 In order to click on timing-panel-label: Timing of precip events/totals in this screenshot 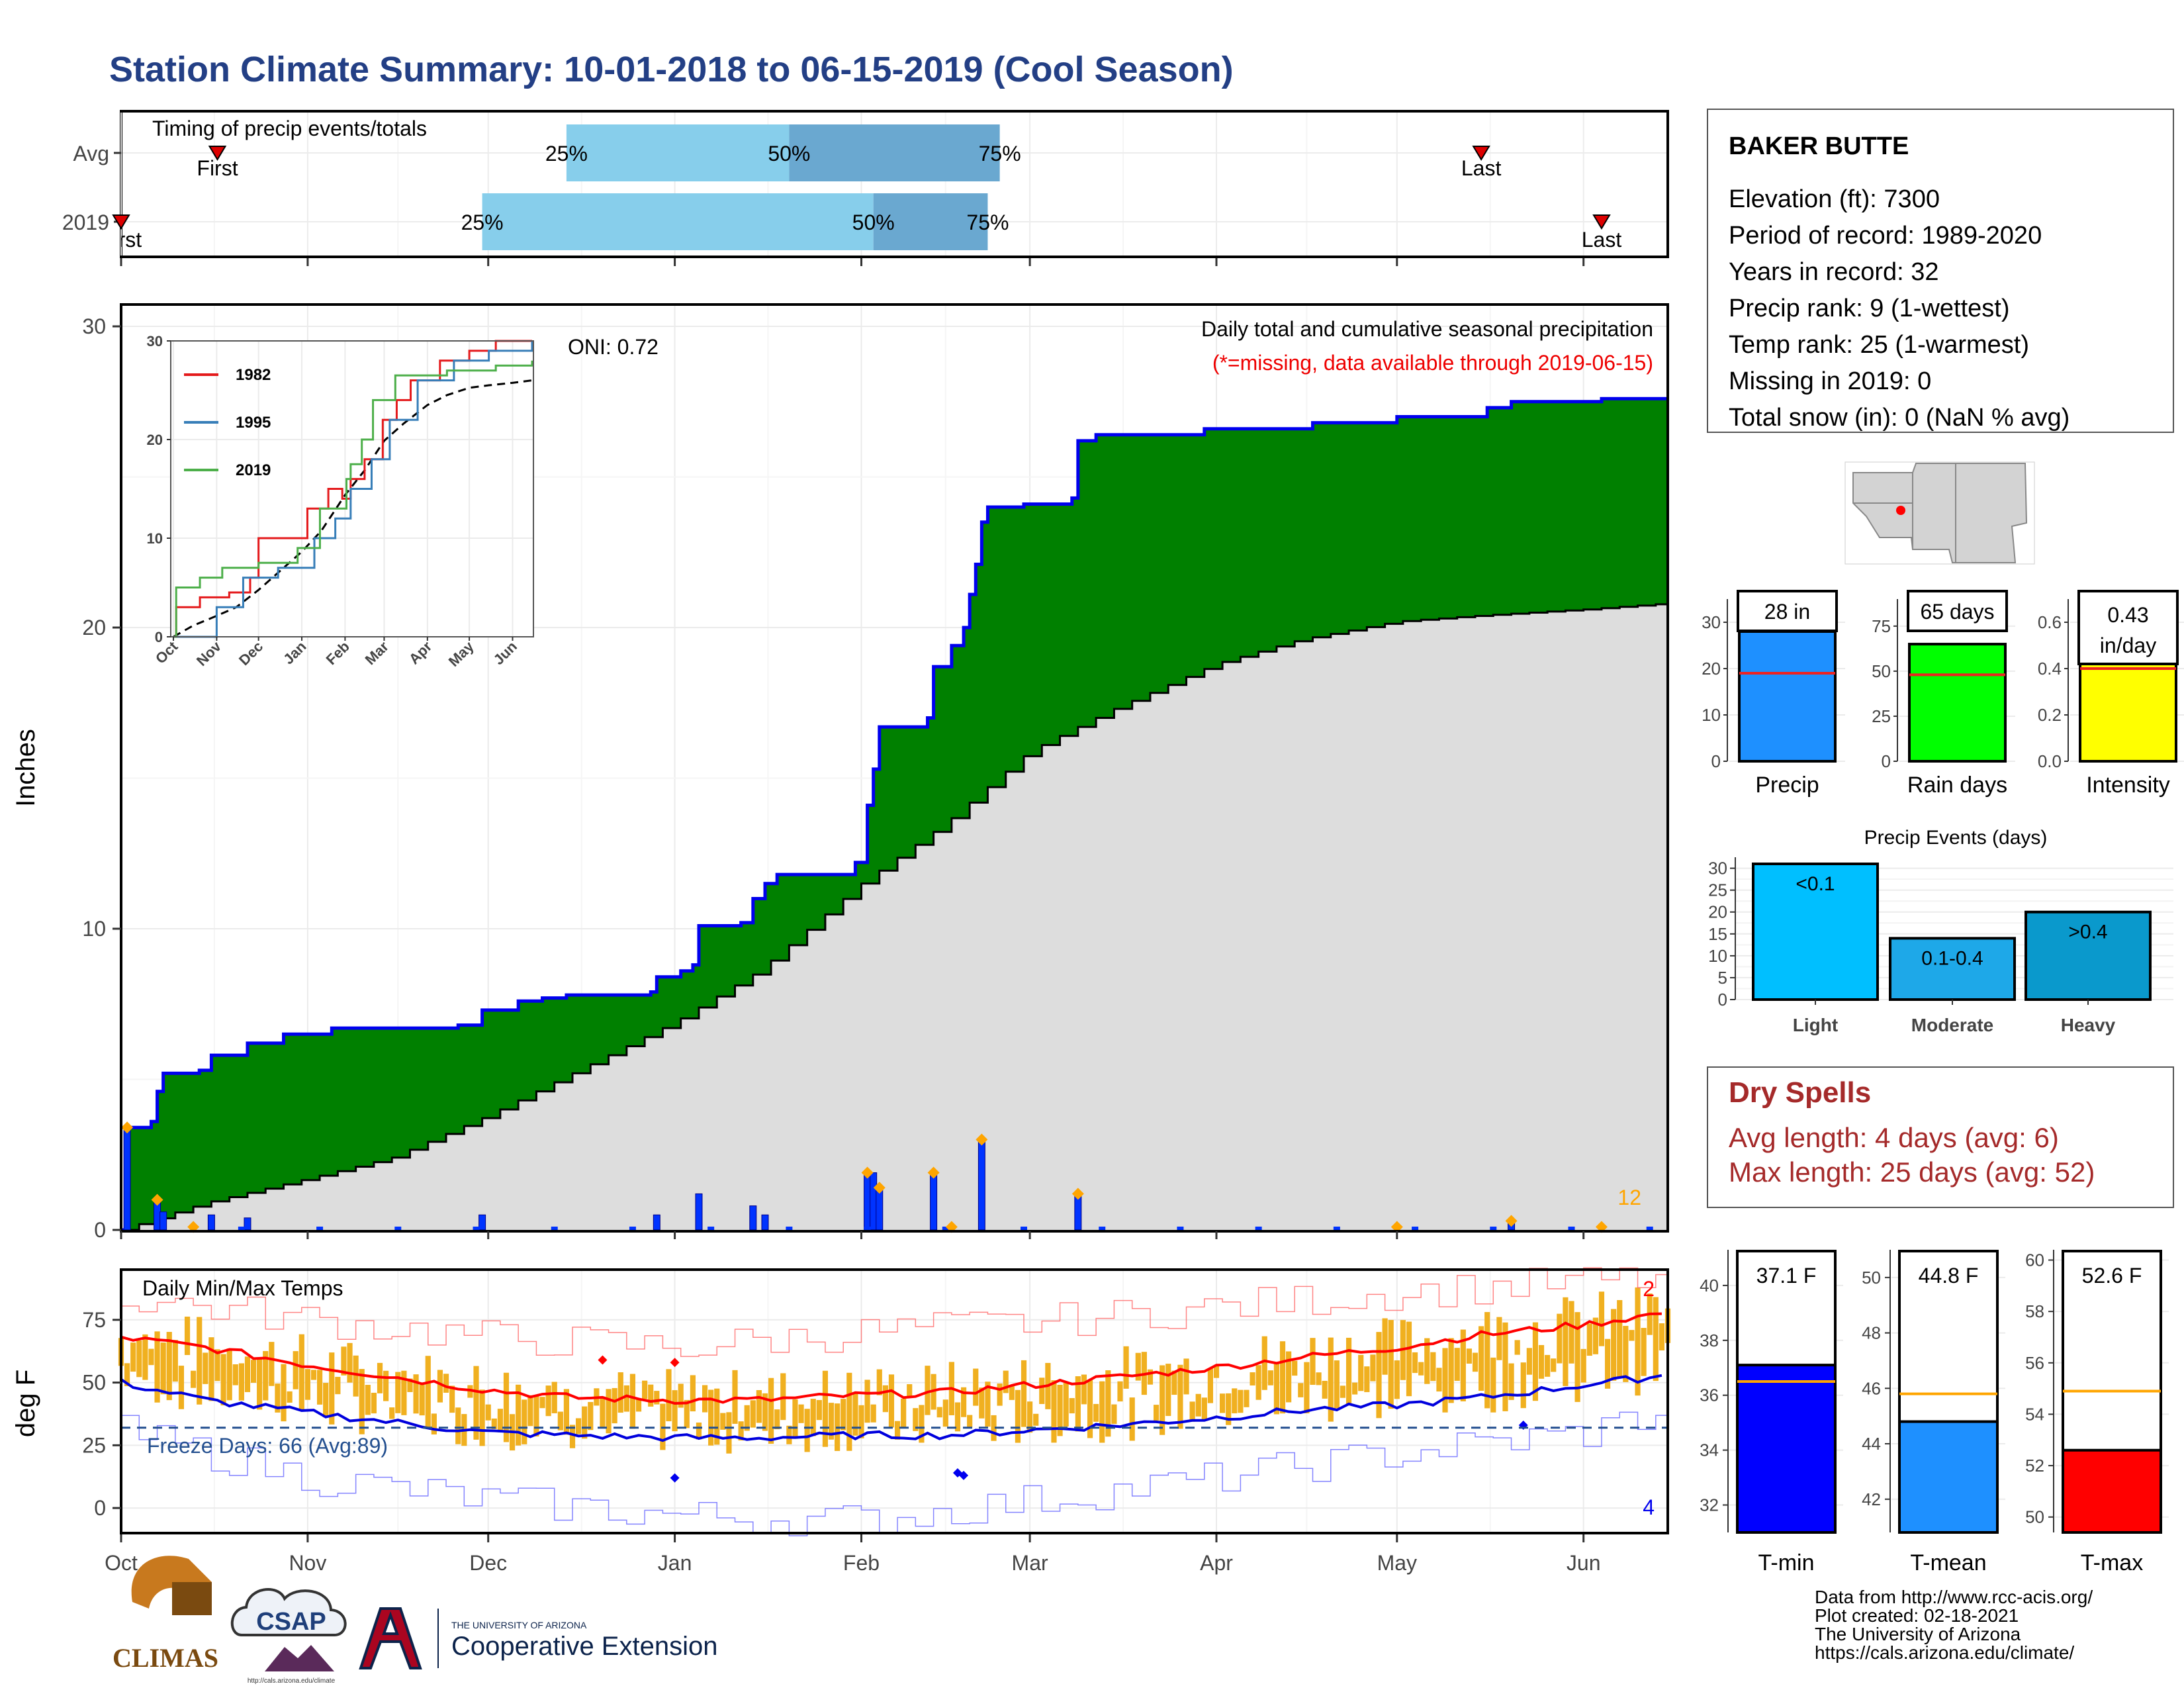, I will do `click(289, 128)`.